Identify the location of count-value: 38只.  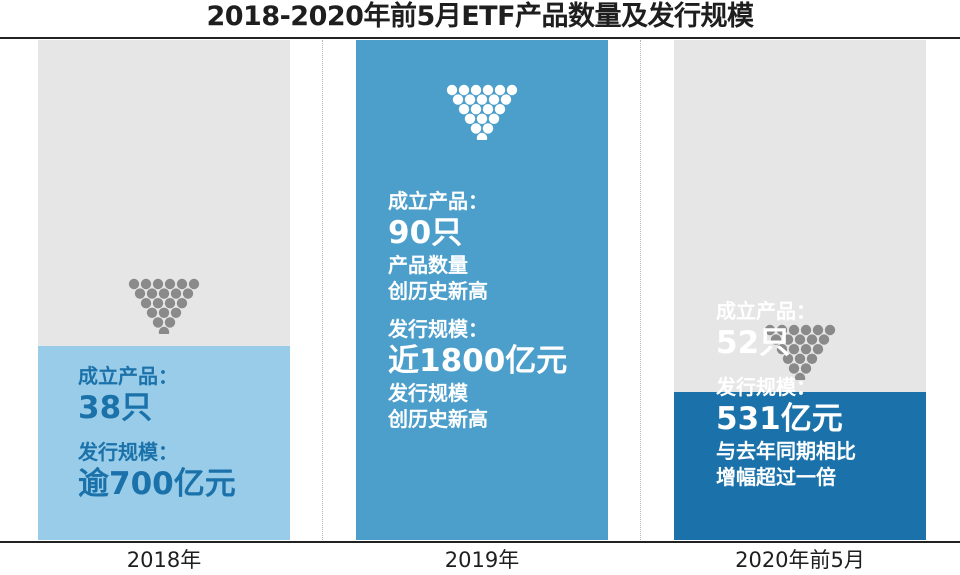
(115, 408).